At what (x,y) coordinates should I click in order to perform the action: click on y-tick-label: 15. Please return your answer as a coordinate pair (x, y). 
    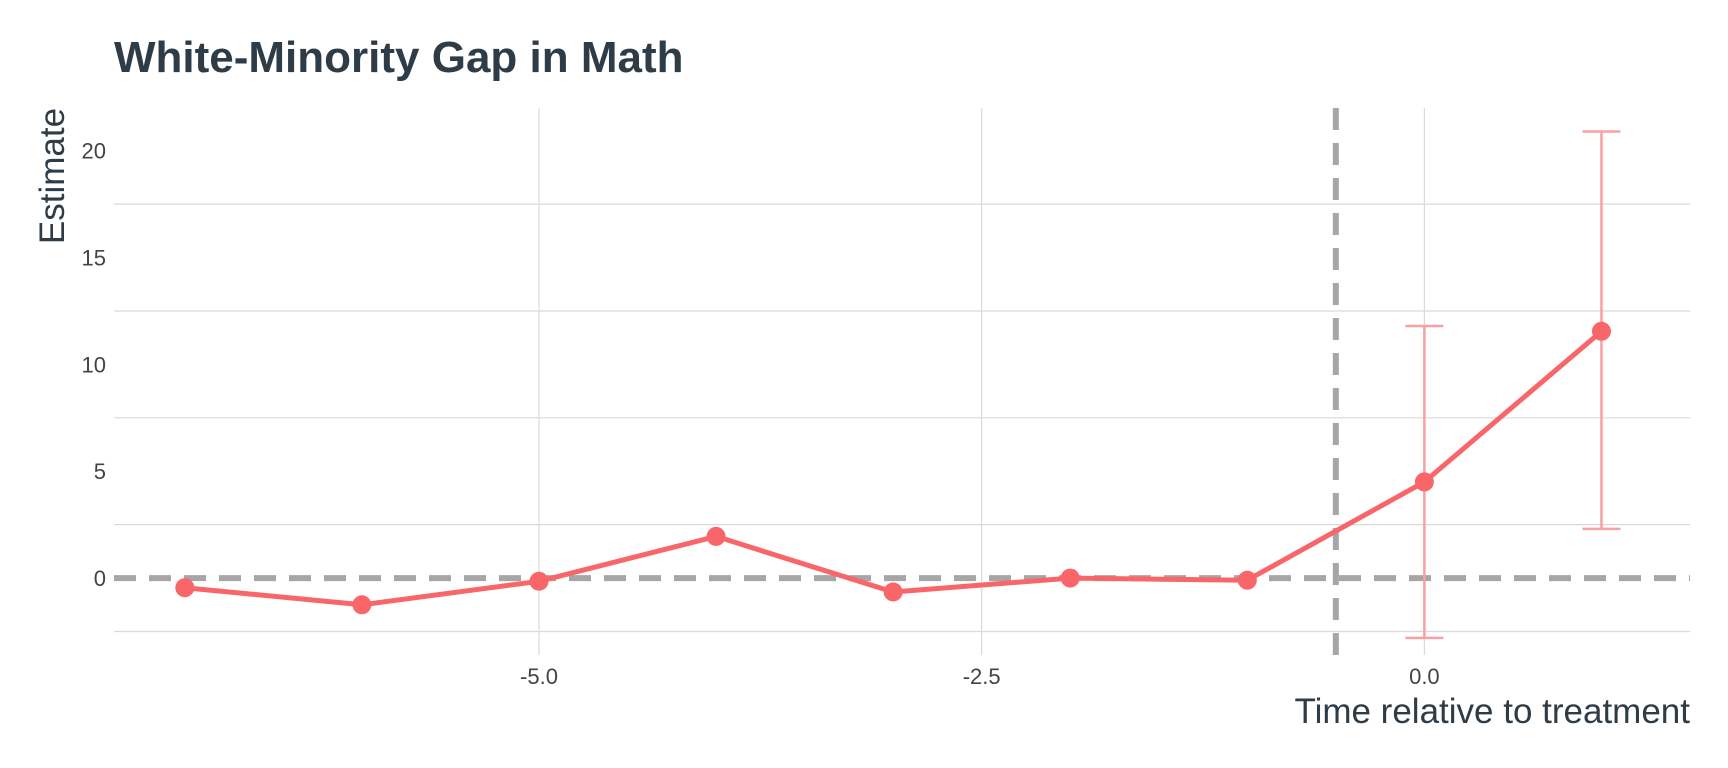
    Looking at the image, I should click on (94, 258).